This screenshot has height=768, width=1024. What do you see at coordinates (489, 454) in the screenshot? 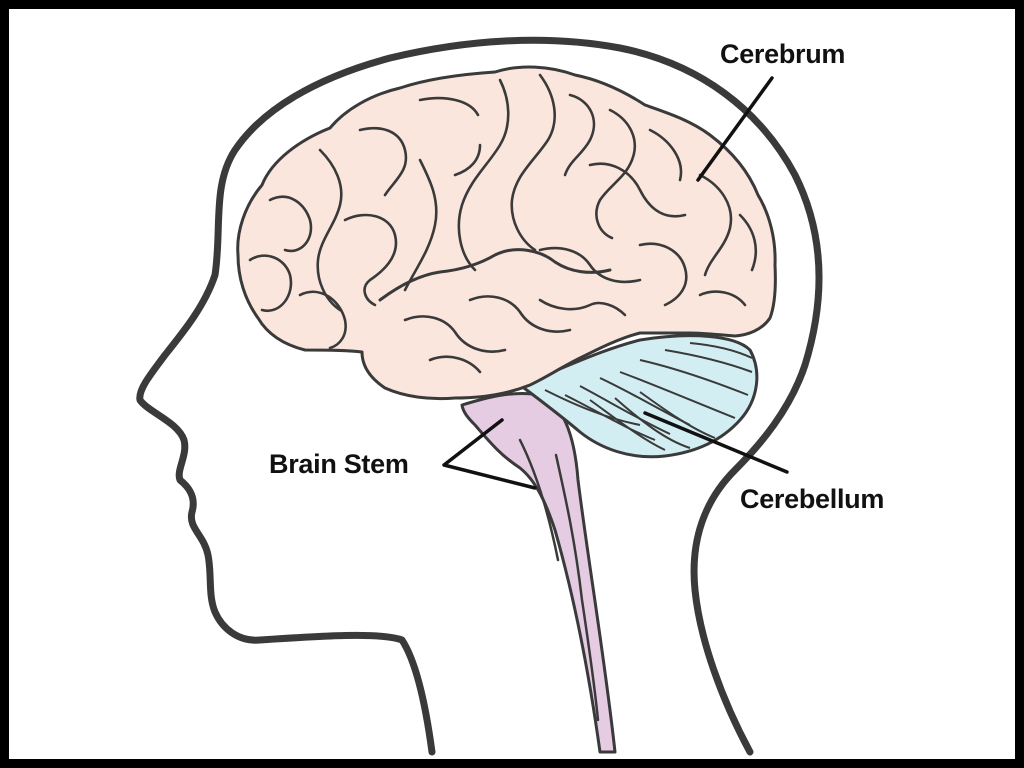
I see `brain-stem-leader-line` at bounding box center [489, 454].